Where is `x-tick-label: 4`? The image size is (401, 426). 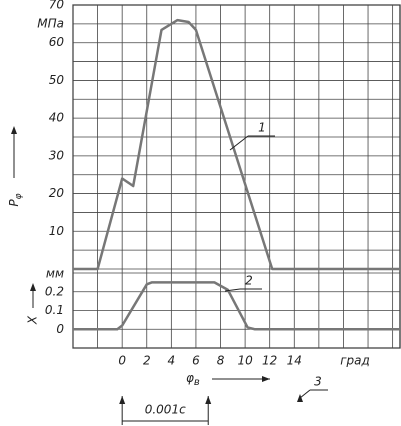 x-tick-label: 4 is located at coordinates (172, 361).